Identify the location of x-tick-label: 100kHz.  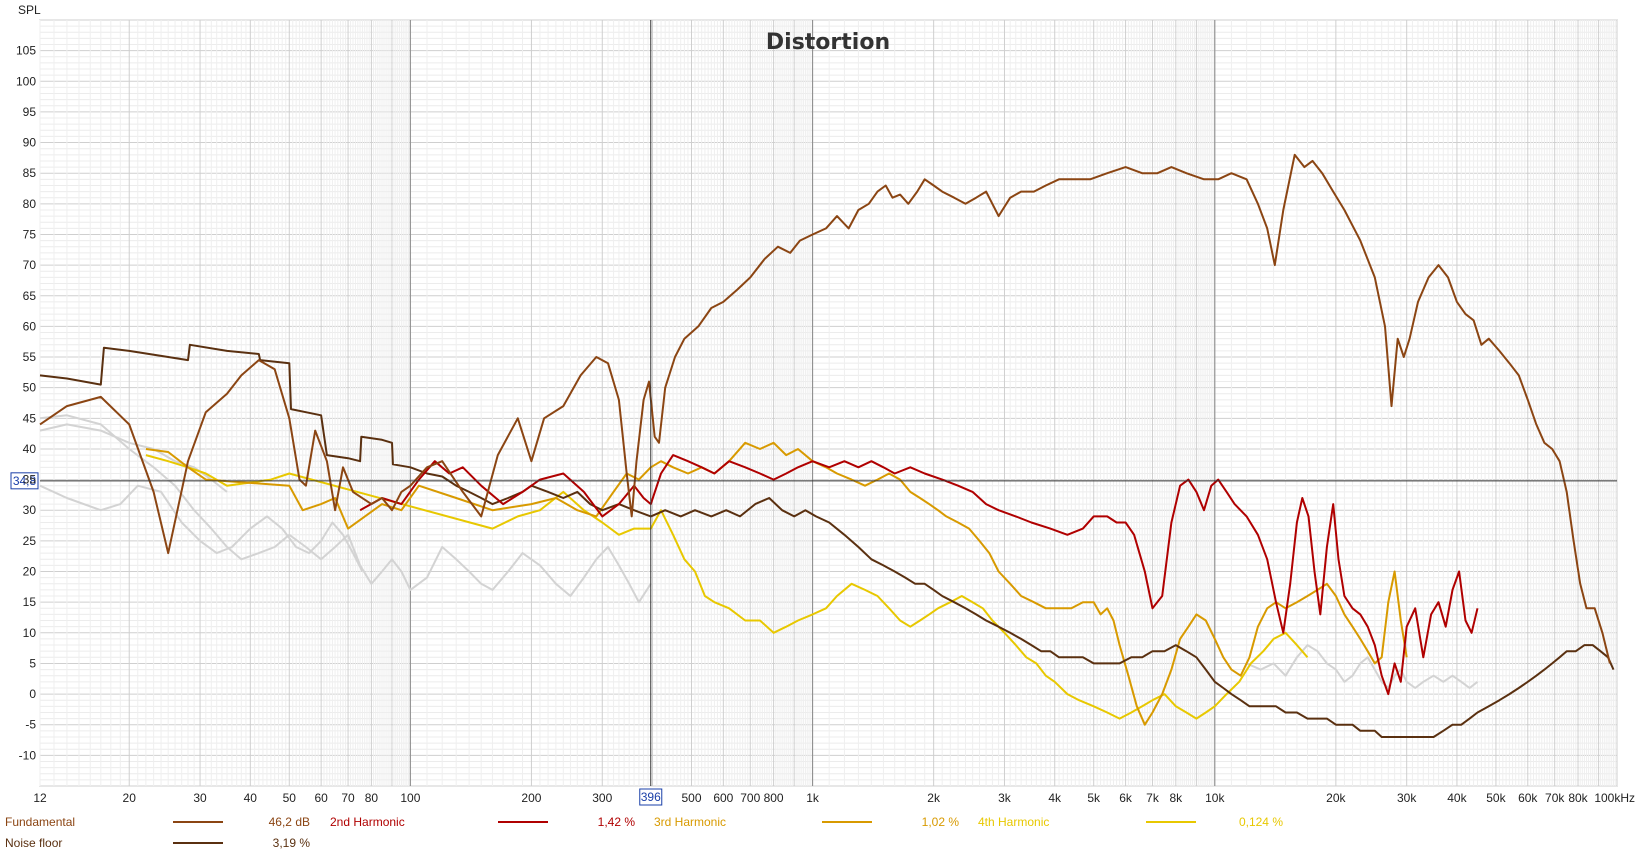
(1614, 798).